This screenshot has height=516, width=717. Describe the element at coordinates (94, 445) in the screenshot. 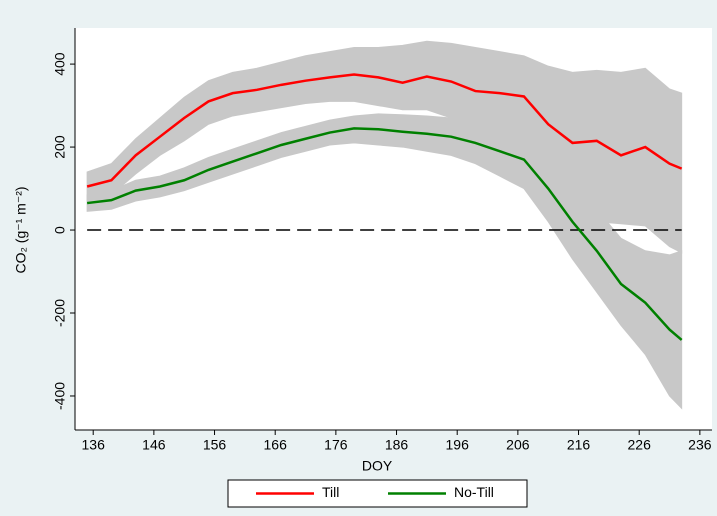

I see `x-tick-label: 136` at that location.